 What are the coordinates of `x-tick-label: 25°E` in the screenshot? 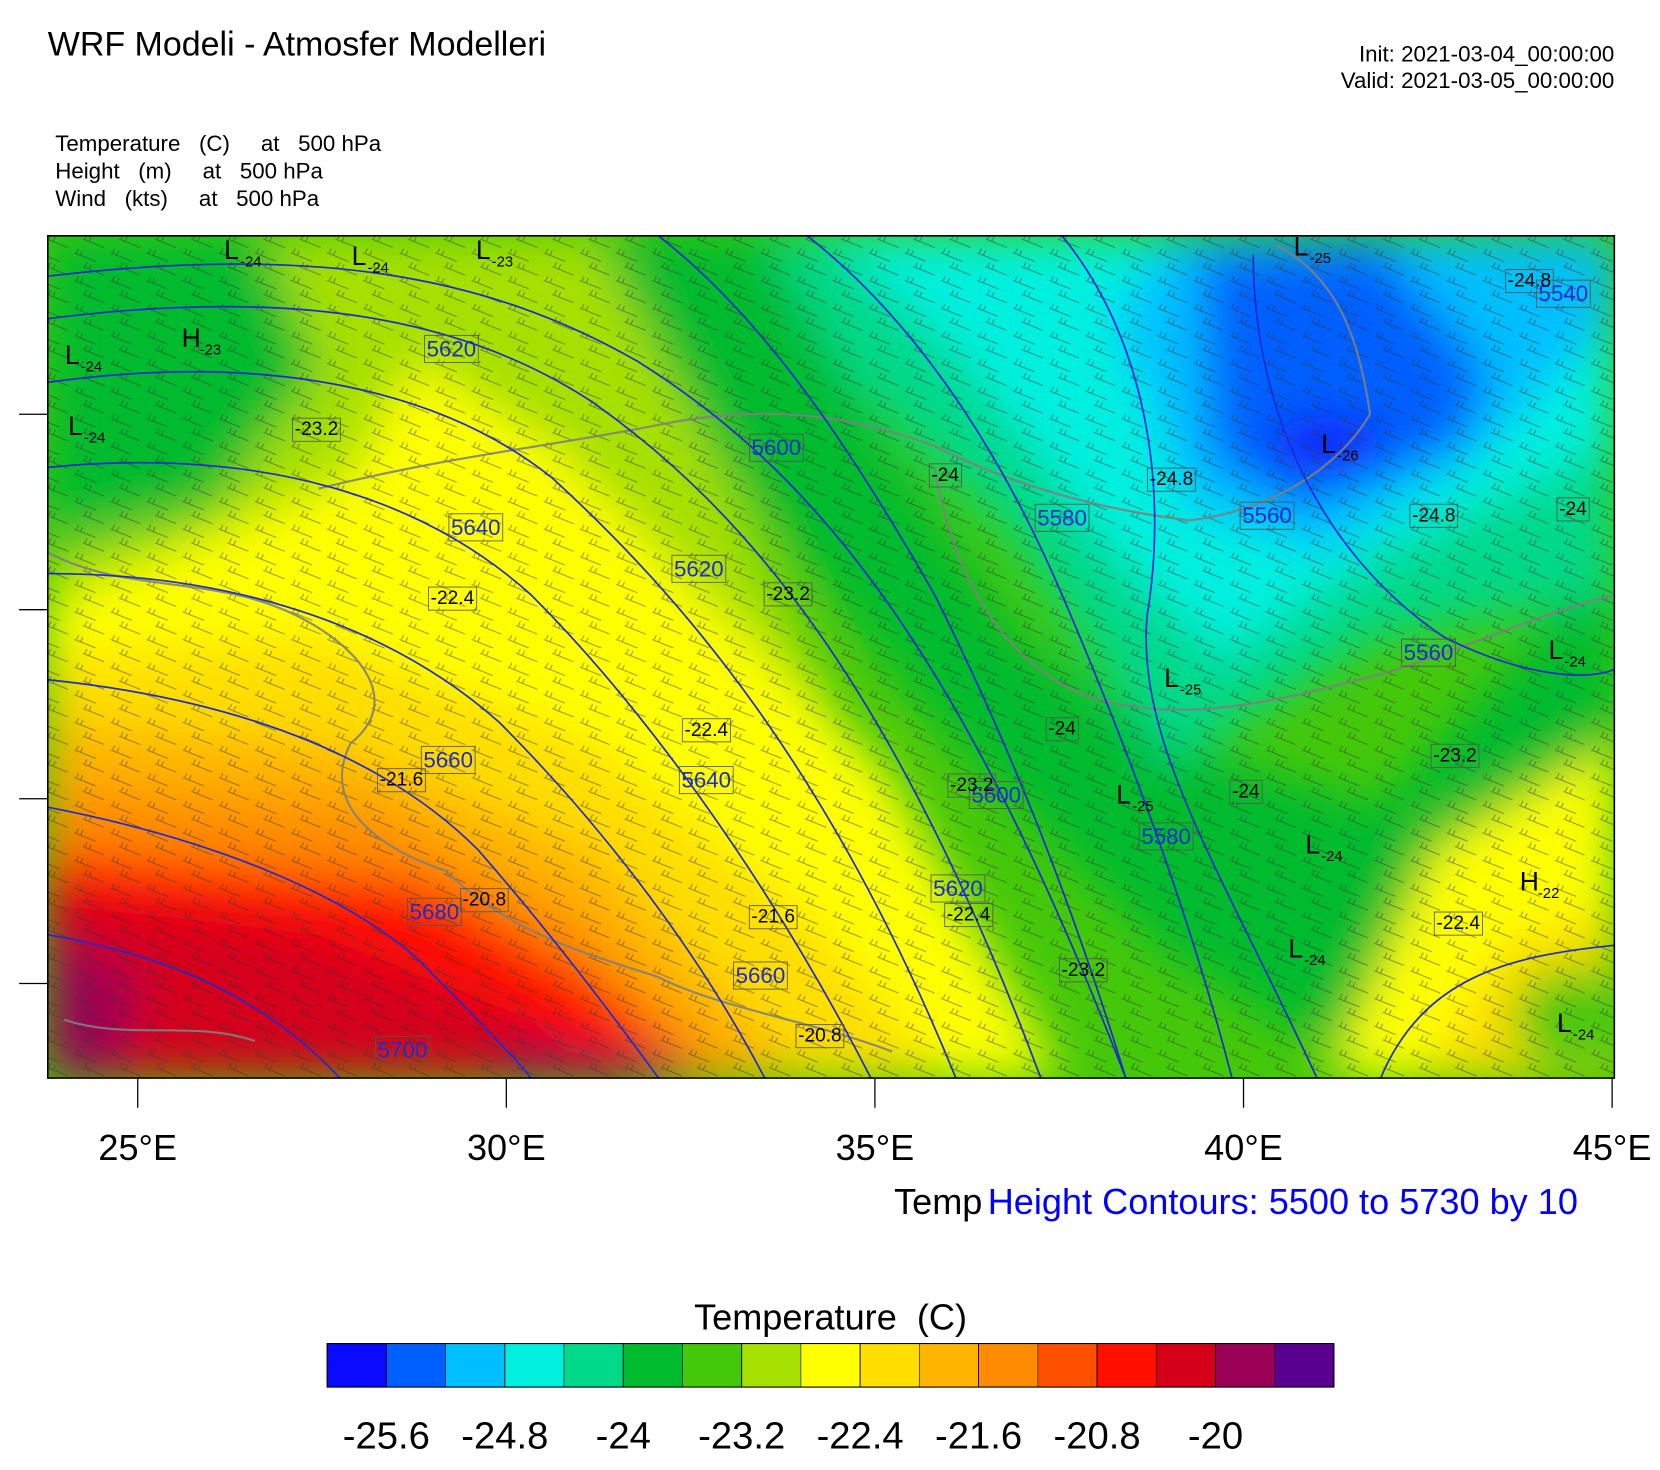 It's located at (137, 1147).